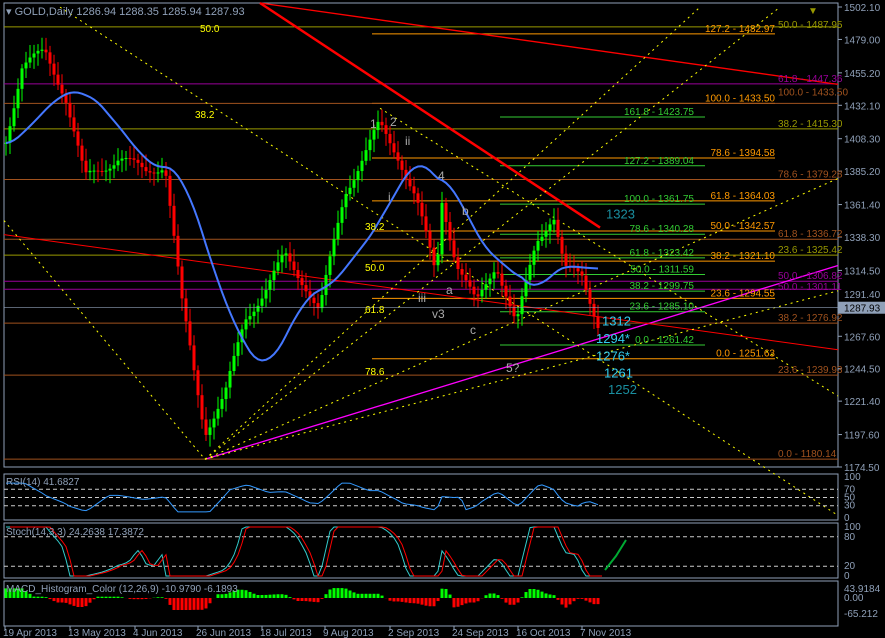 This screenshot has height=638, width=885. I want to click on fib-level-label: 23.6 - 1294.55, so click(743, 293).